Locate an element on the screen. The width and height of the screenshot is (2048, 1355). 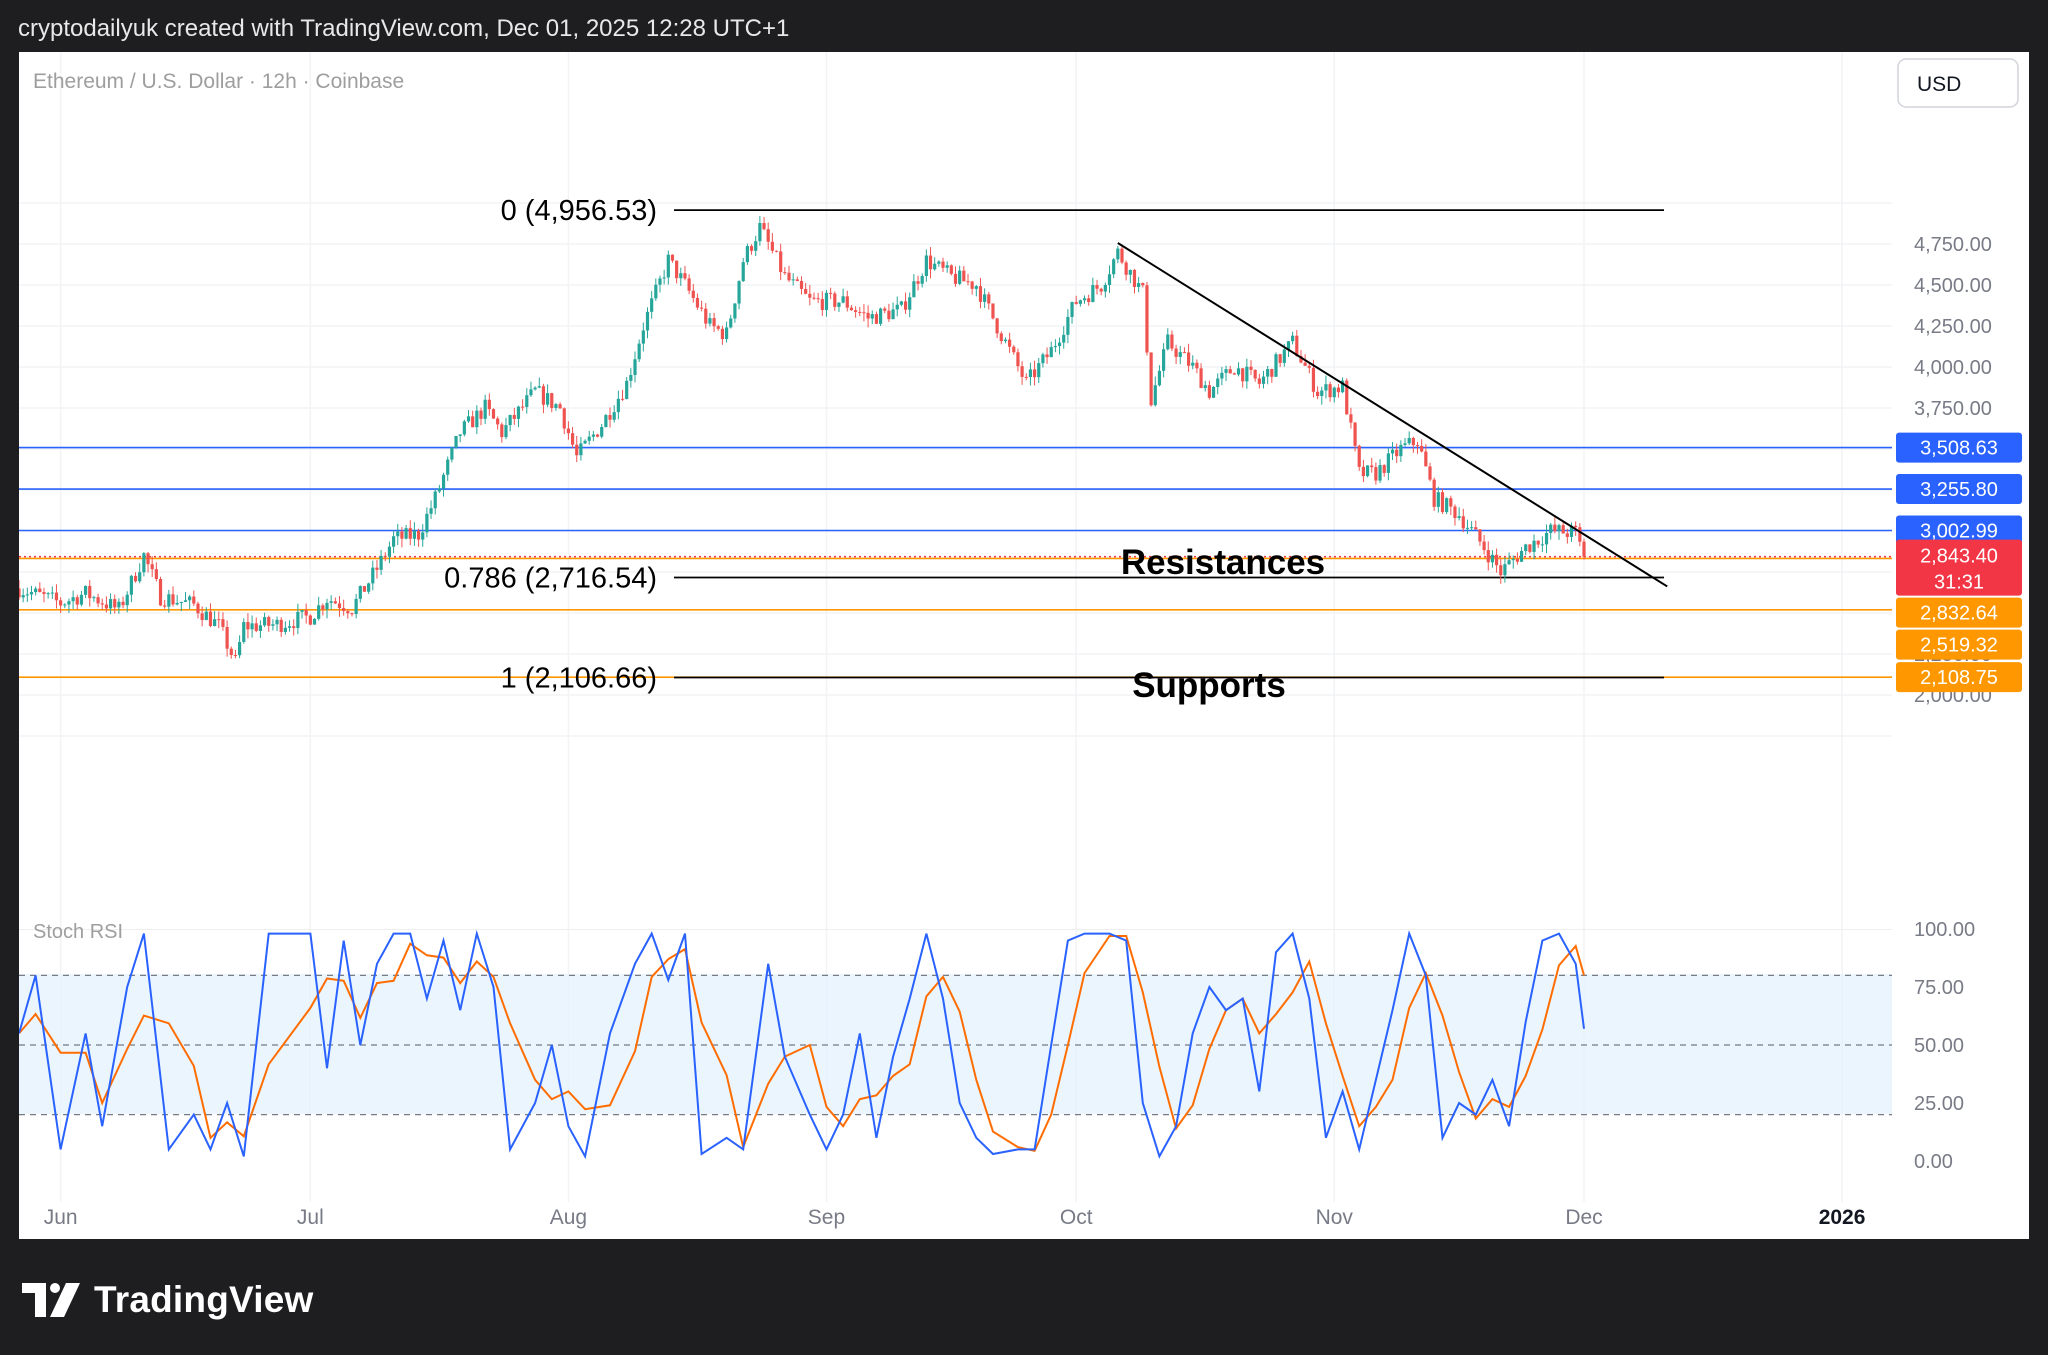
time-axis-label: Dec is located at coordinates (1583, 1217).